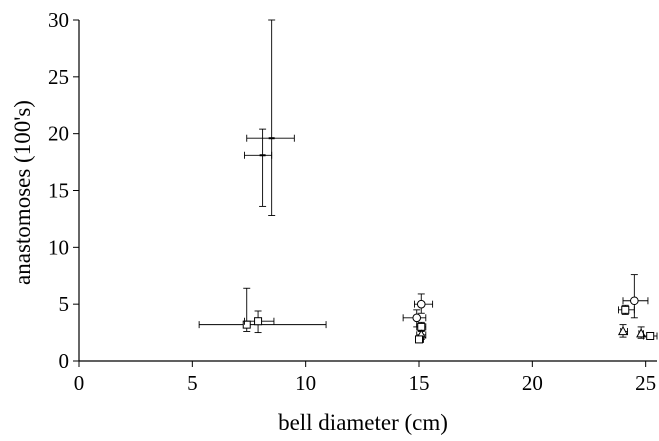 This screenshot has width=659, height=441. Describe the element at coordinates (419, 383) in the screenshot. I see `x-tick-label: 15` at that location.